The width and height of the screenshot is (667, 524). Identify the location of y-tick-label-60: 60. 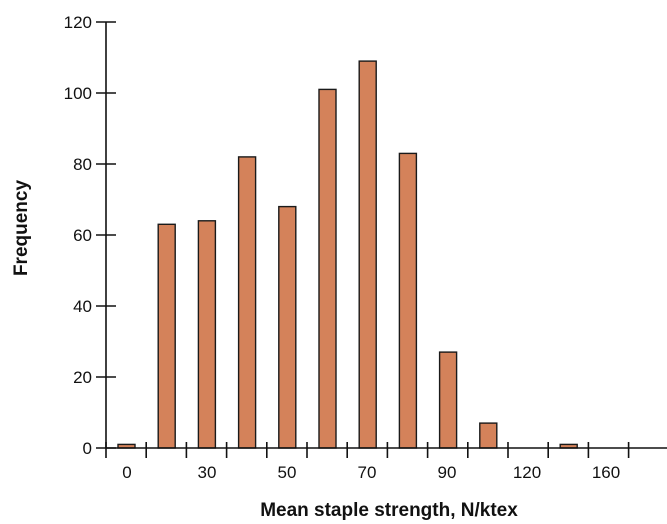
(82, 235).